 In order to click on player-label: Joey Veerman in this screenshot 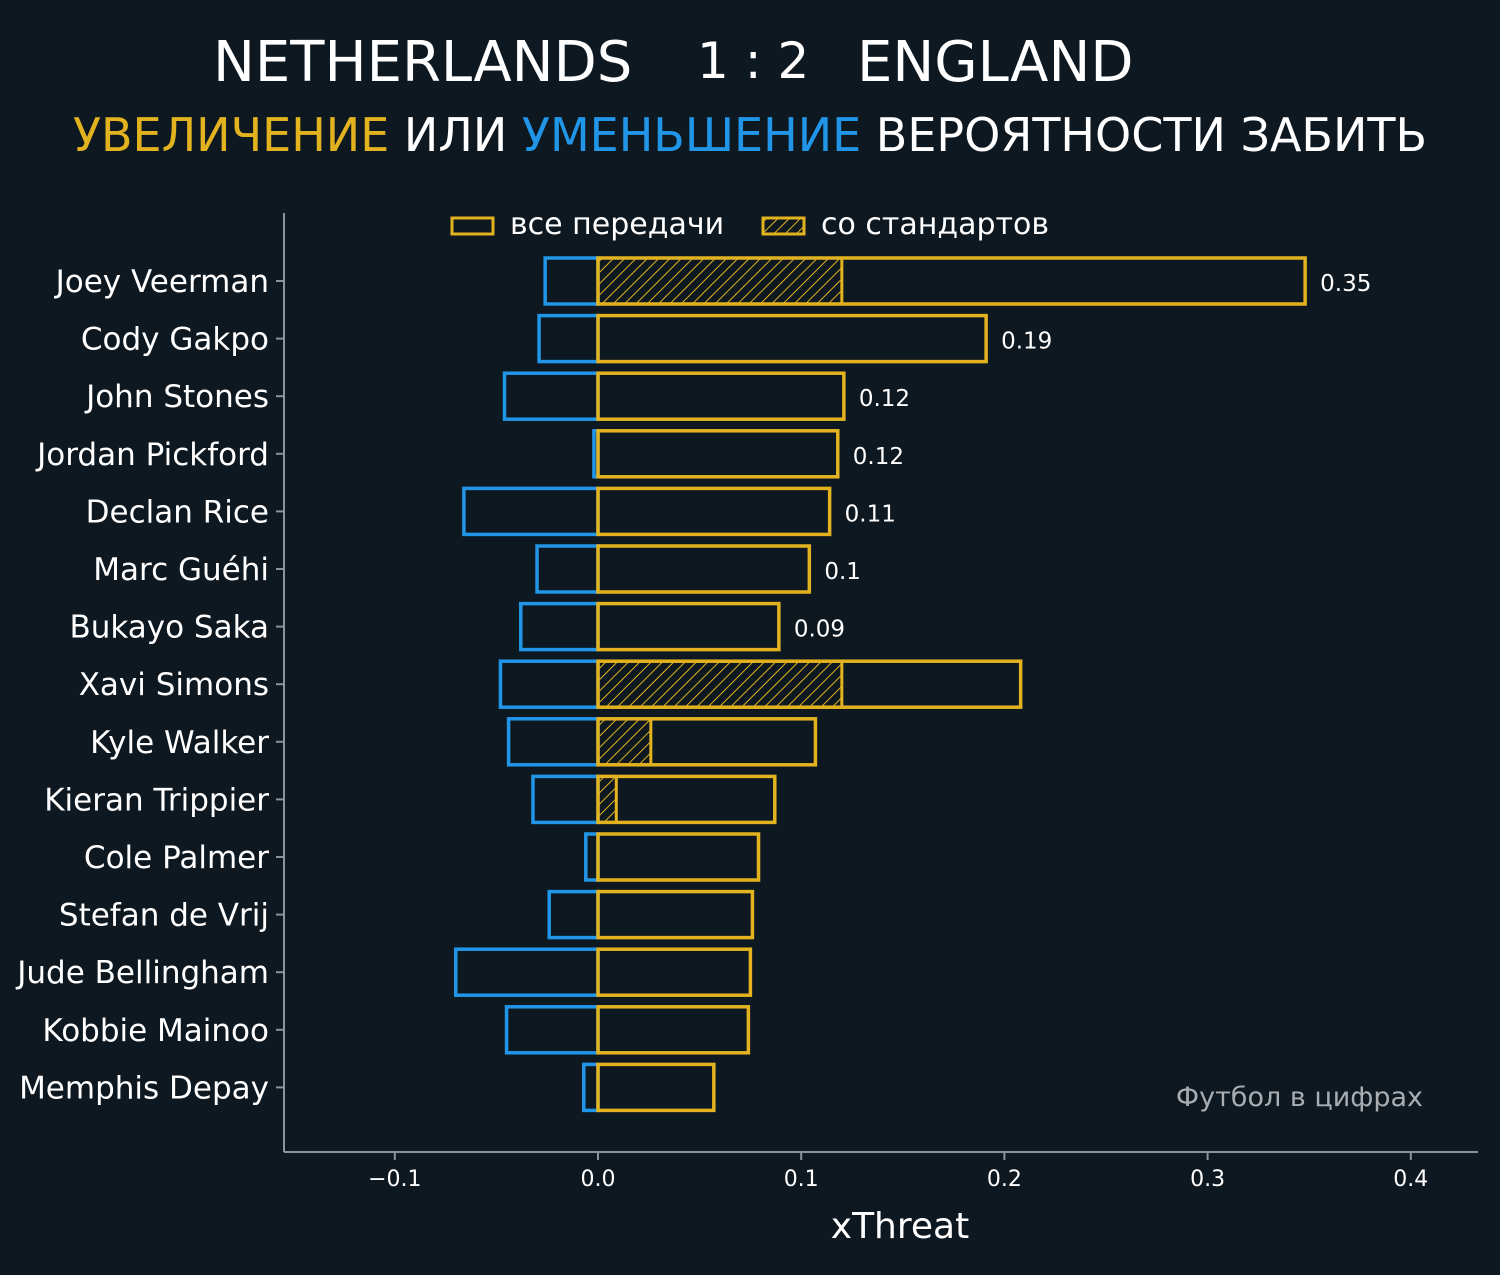, I will do `click(161, 282)`.